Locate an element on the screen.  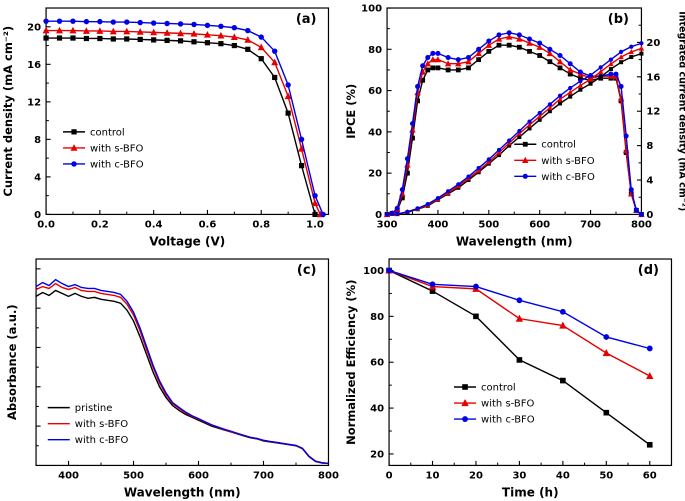
svg-text: 1.0 is located at coordinates (315, 224).